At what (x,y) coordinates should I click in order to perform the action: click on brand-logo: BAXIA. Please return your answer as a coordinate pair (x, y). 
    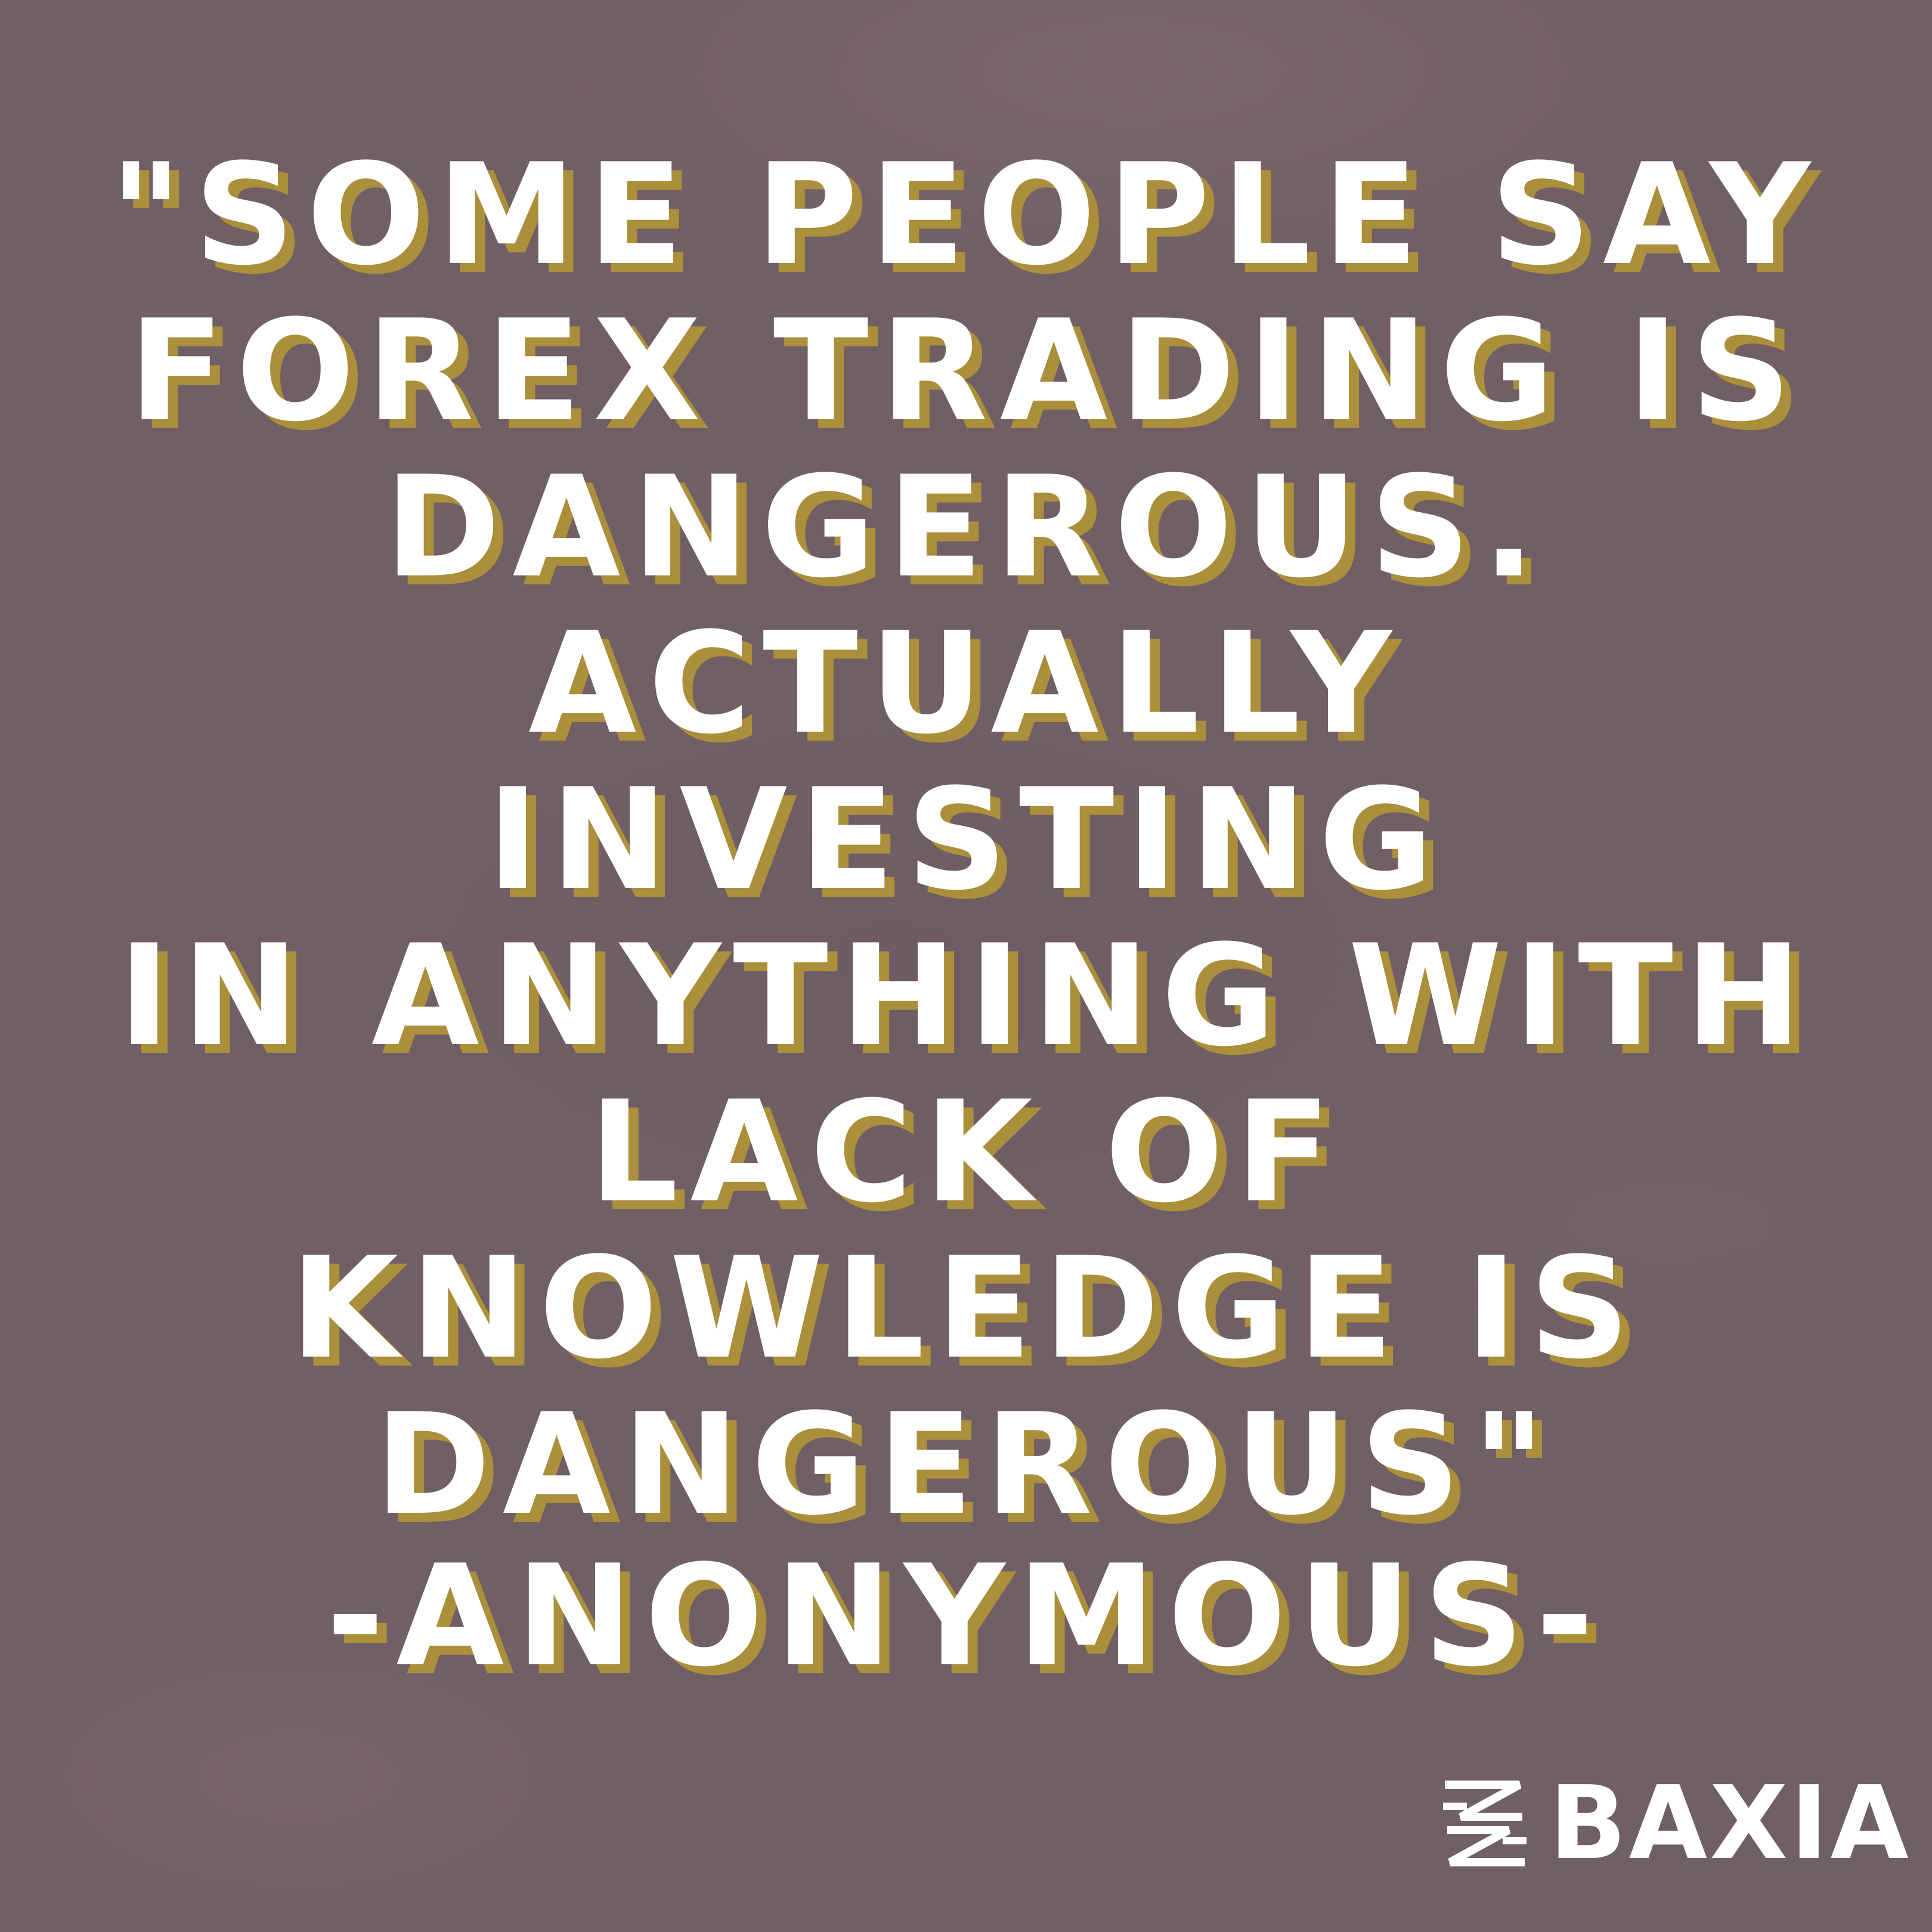
    Looking at the image, I should click on (1677, 1823).